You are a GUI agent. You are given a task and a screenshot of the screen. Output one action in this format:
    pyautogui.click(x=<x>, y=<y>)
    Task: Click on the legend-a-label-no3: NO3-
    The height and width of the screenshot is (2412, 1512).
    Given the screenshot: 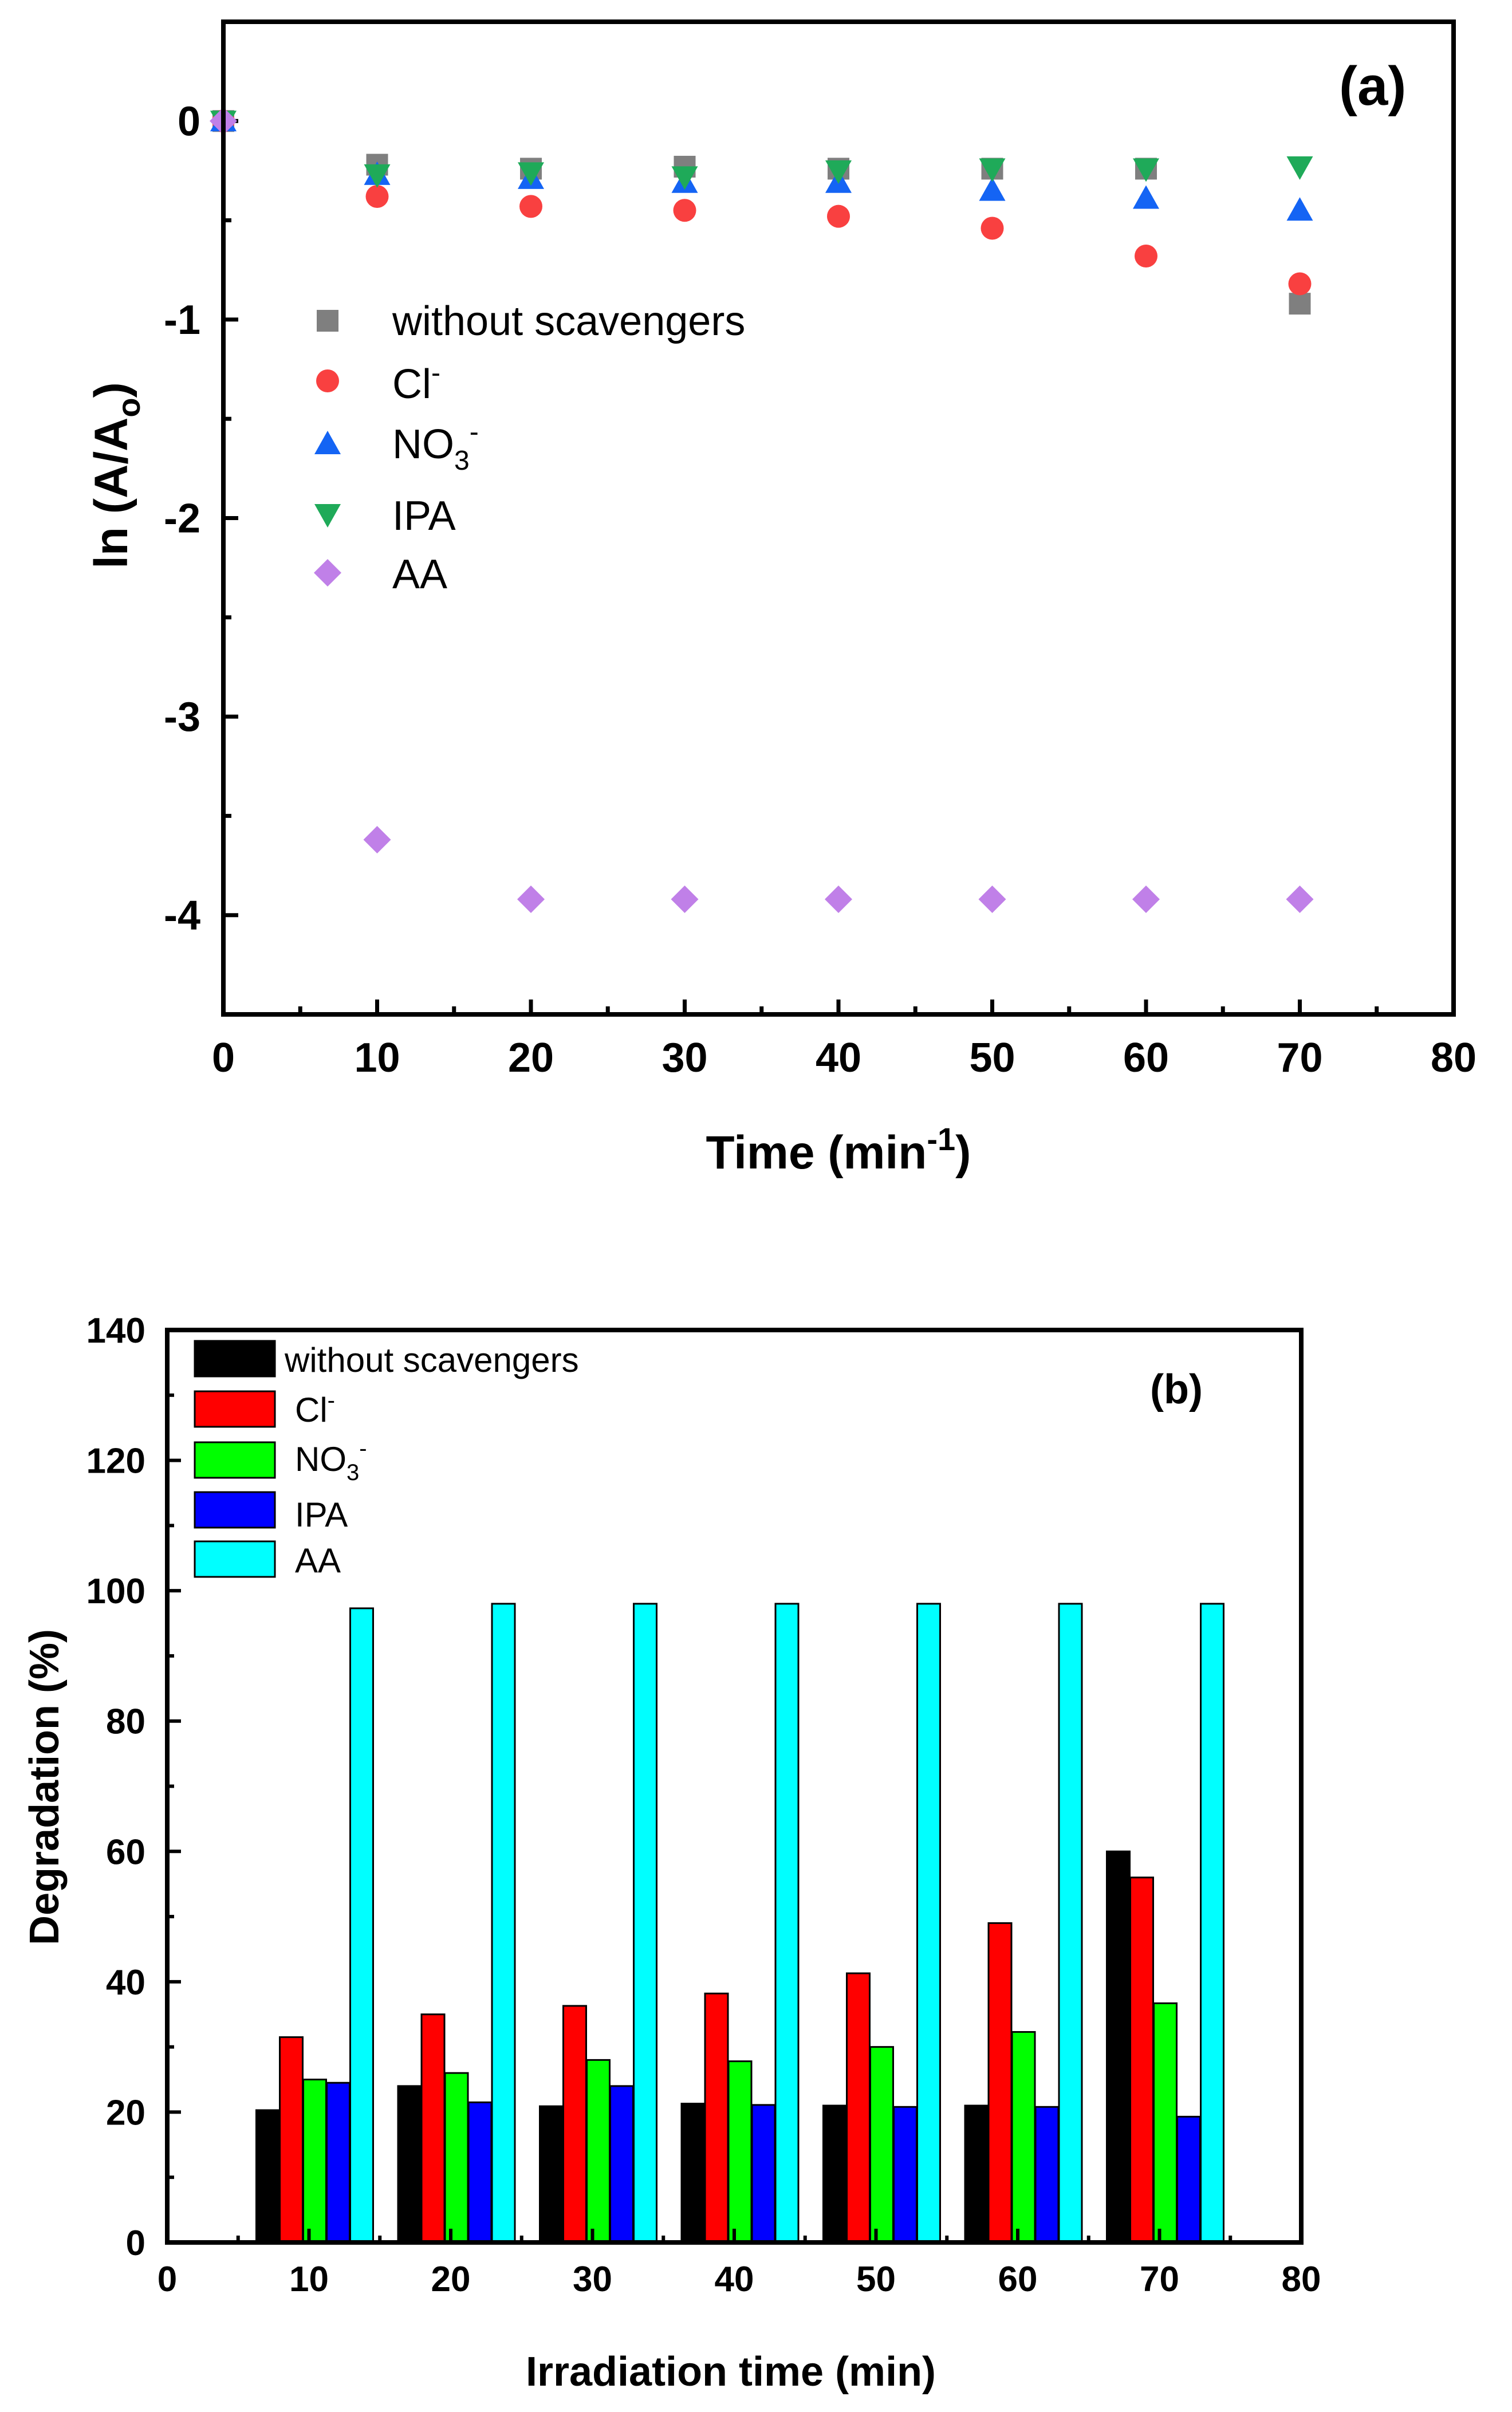 What is the action you would take?
    pyautogui.click(x=436, y=446)
    